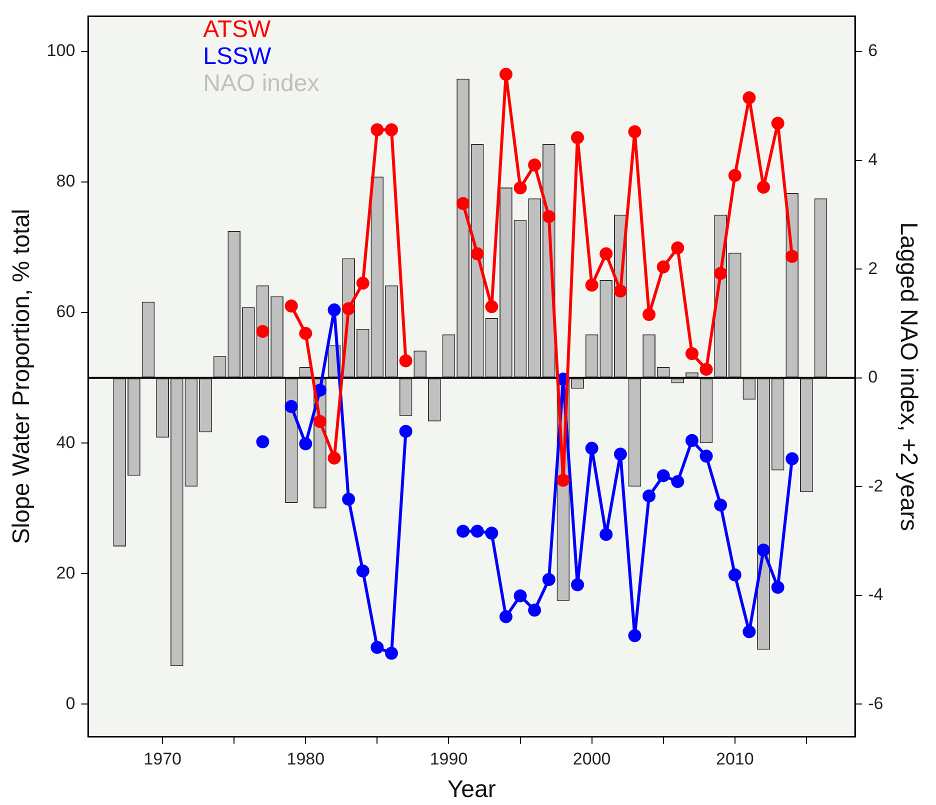 This screenshot has height=805, width=936. What do you see at coordinates (471, 790) in the screenshot?
I see `x-axis-title: Year` at bounding box center [471, 790].